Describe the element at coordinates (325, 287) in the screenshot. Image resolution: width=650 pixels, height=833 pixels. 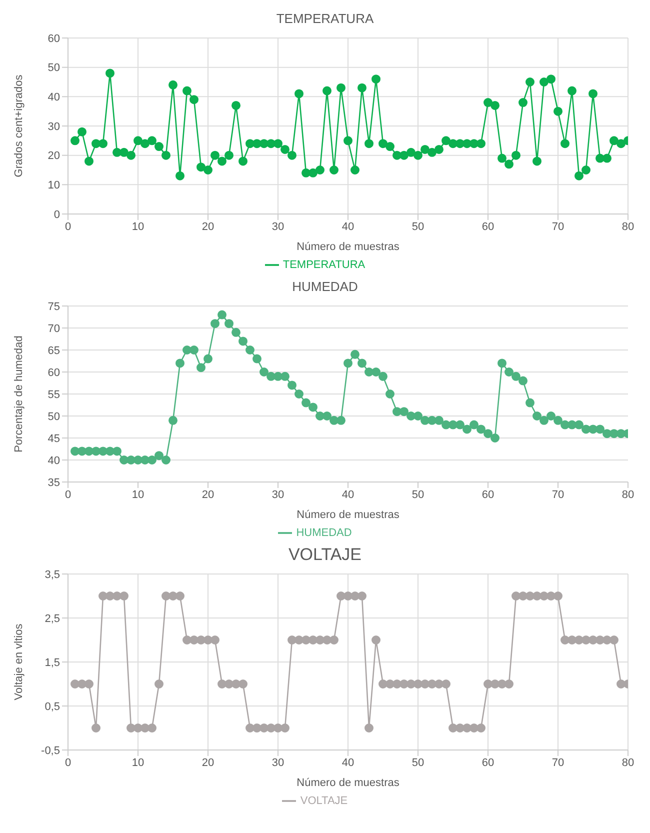
I see `chart-title: HUMEDAD` at that location.